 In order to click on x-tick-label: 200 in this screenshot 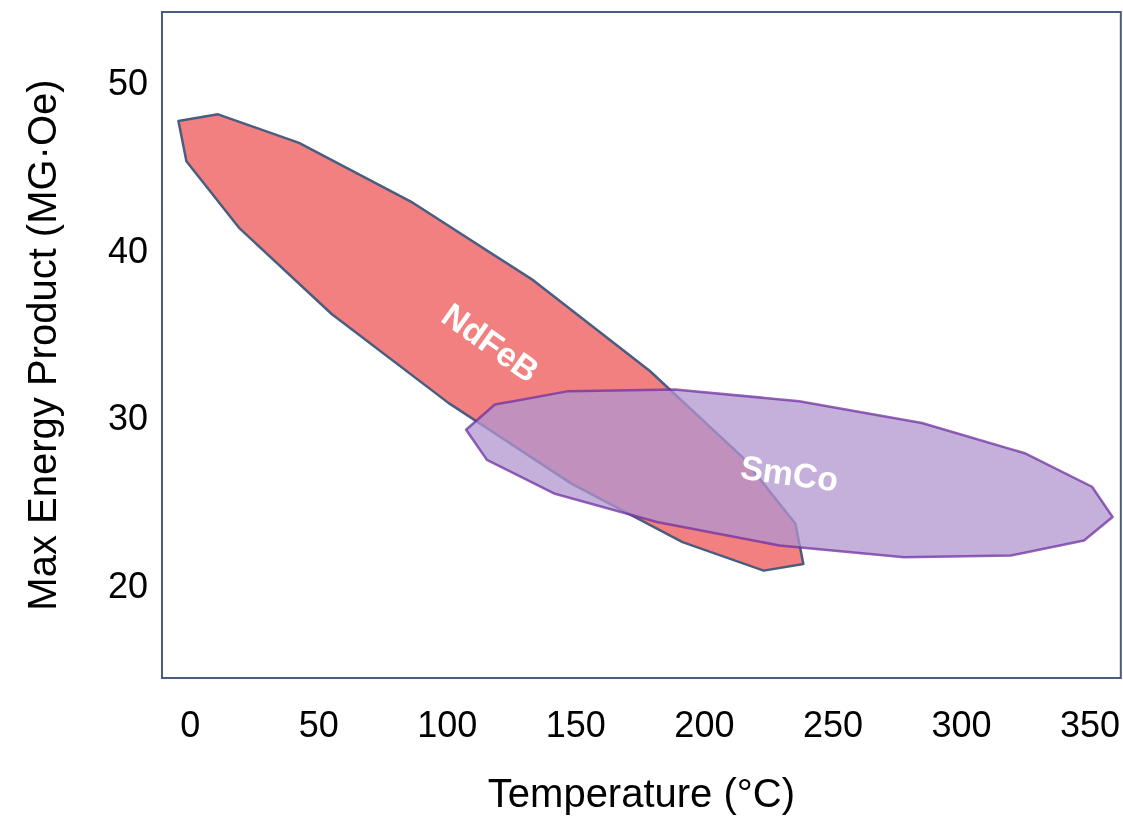, I will do `click(704, 724)`.